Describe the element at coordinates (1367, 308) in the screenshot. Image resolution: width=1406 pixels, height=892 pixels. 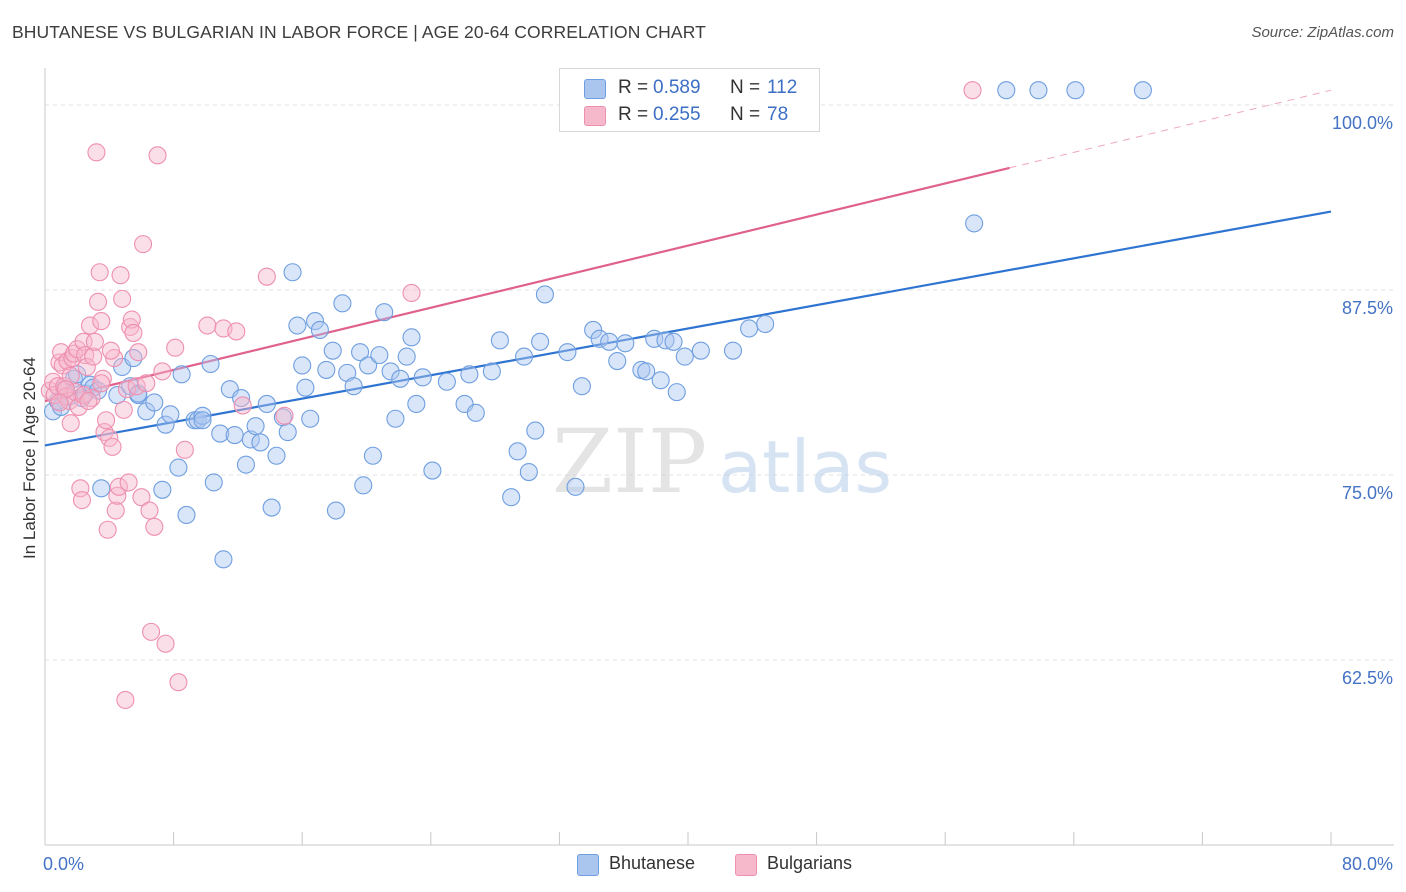
I see `y-tick-label: 87.5%` at that location.